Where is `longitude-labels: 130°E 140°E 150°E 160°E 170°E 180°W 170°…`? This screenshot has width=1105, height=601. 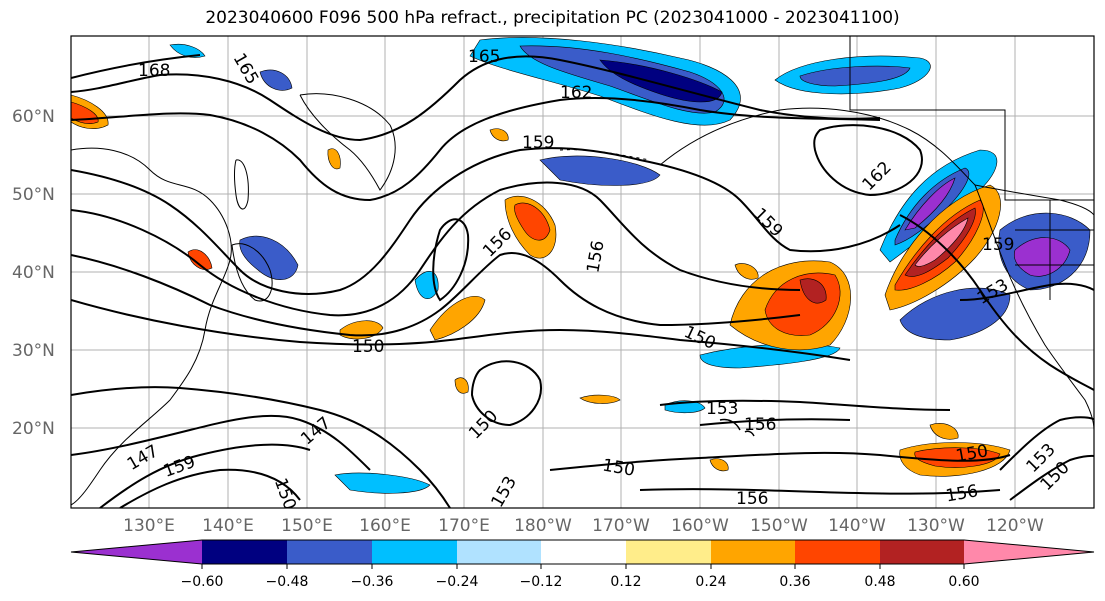 longitude-labels: 130°E 140°E 150°E 160°E 170°E 180°W 170°… is located at coordinates (583, 526).